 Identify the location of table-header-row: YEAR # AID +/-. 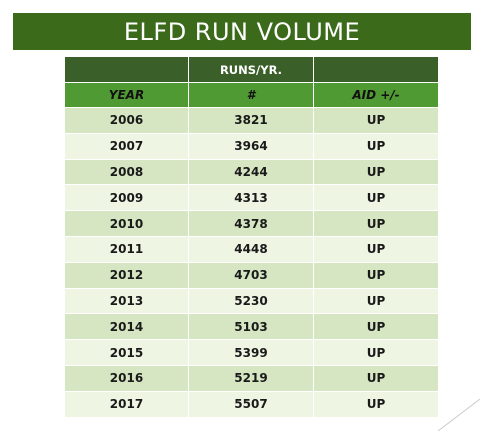
(251, 95).